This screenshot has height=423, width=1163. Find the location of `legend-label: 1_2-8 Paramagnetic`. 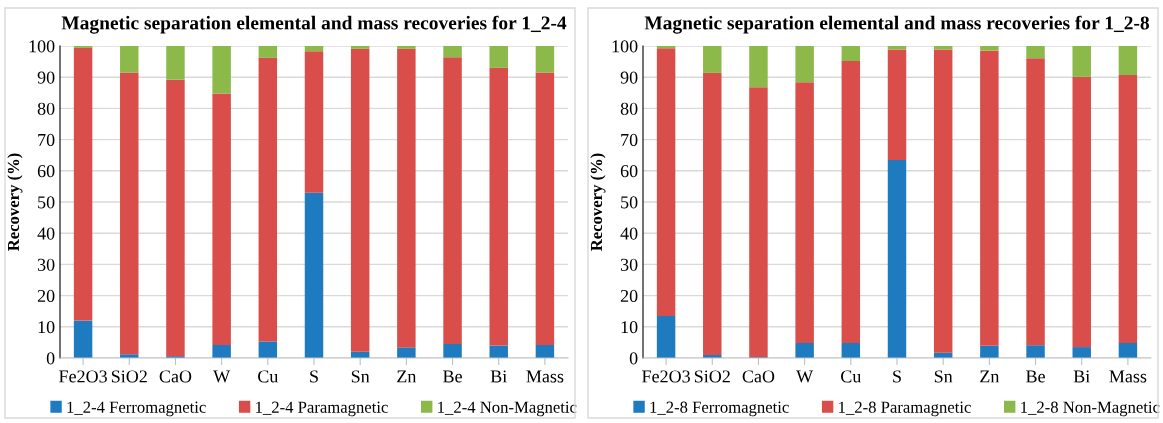

legend-label: 1_2-8 Paramagnetic is located at coordinates (905, 409).